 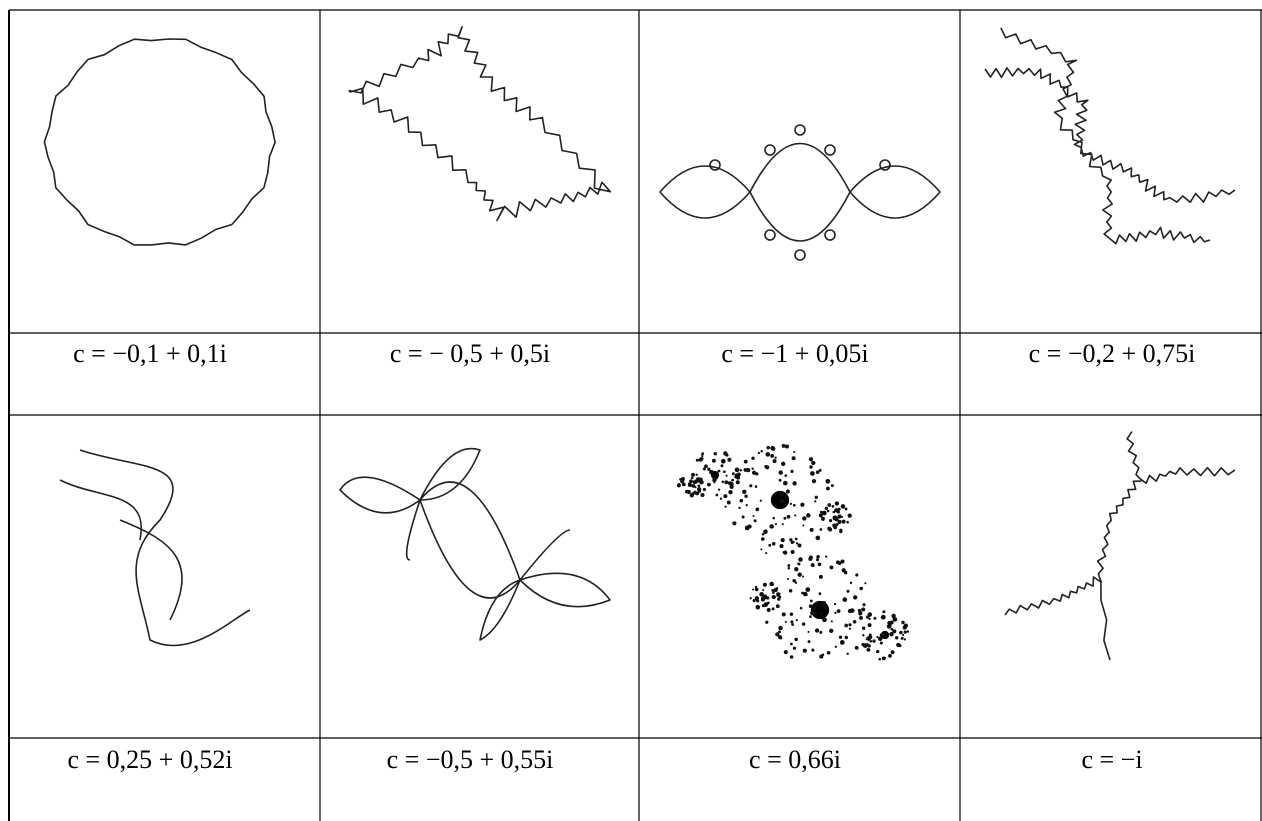 What do you see at coordinates (1111, 759) in the screenshot?
I see `caption: c = −i` at bounding box center [1111, 759].